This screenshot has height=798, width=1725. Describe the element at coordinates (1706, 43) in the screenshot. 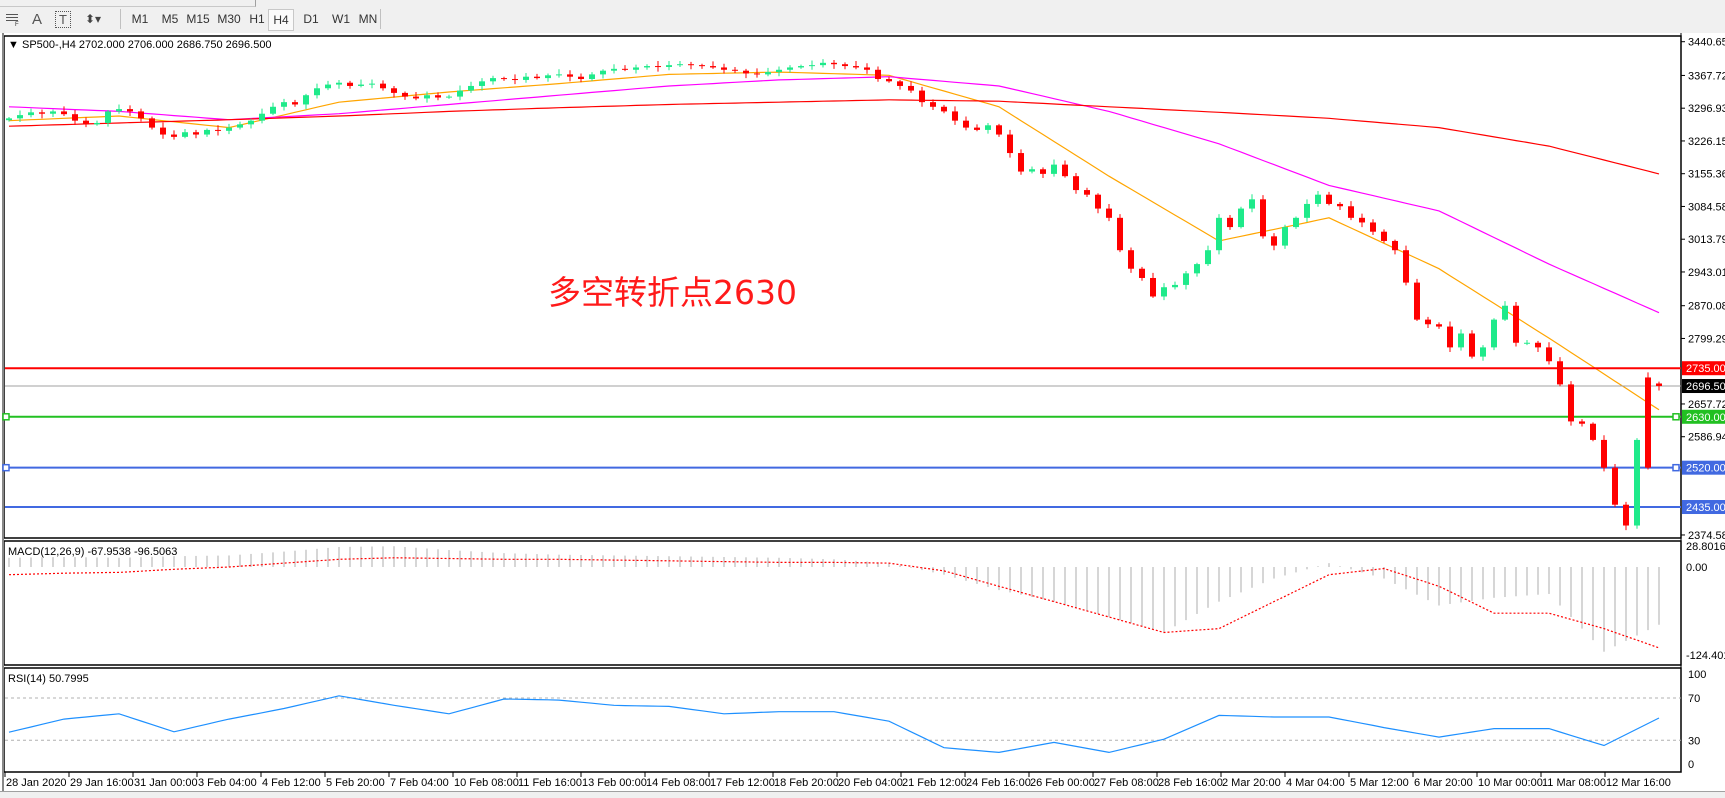

I see `price-tick-label: 3440.650` at that location.